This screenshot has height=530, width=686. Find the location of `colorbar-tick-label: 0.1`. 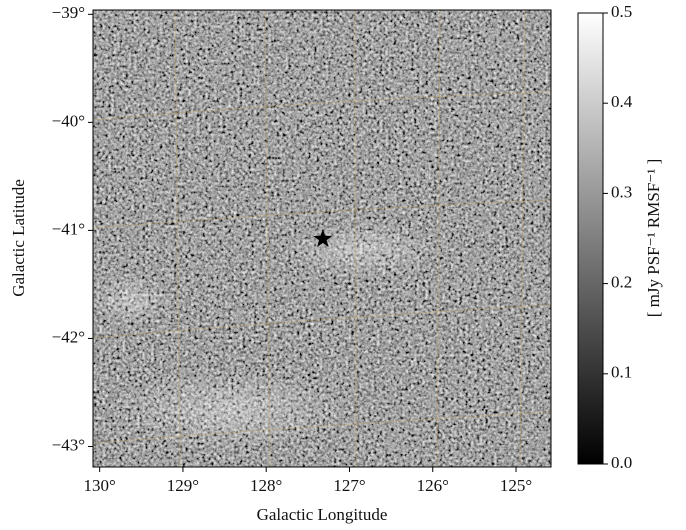

colorbar-tick-label: 0.1 is located at coordinates (621, 372).